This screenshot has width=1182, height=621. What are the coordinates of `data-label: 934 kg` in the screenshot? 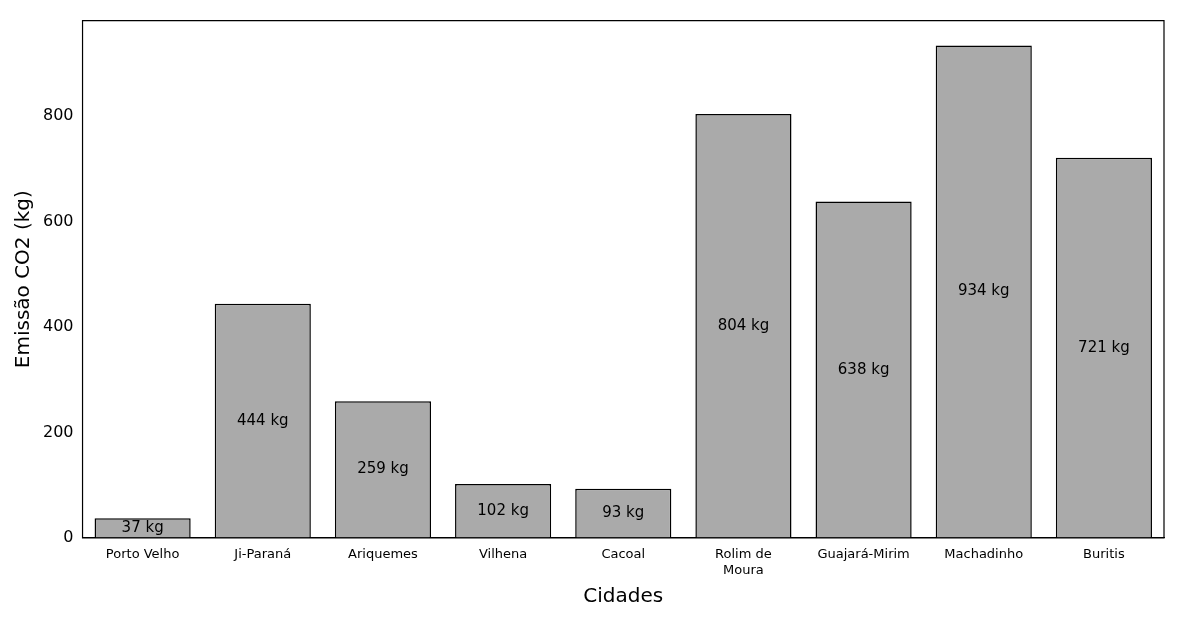 It's located at (983, 290).